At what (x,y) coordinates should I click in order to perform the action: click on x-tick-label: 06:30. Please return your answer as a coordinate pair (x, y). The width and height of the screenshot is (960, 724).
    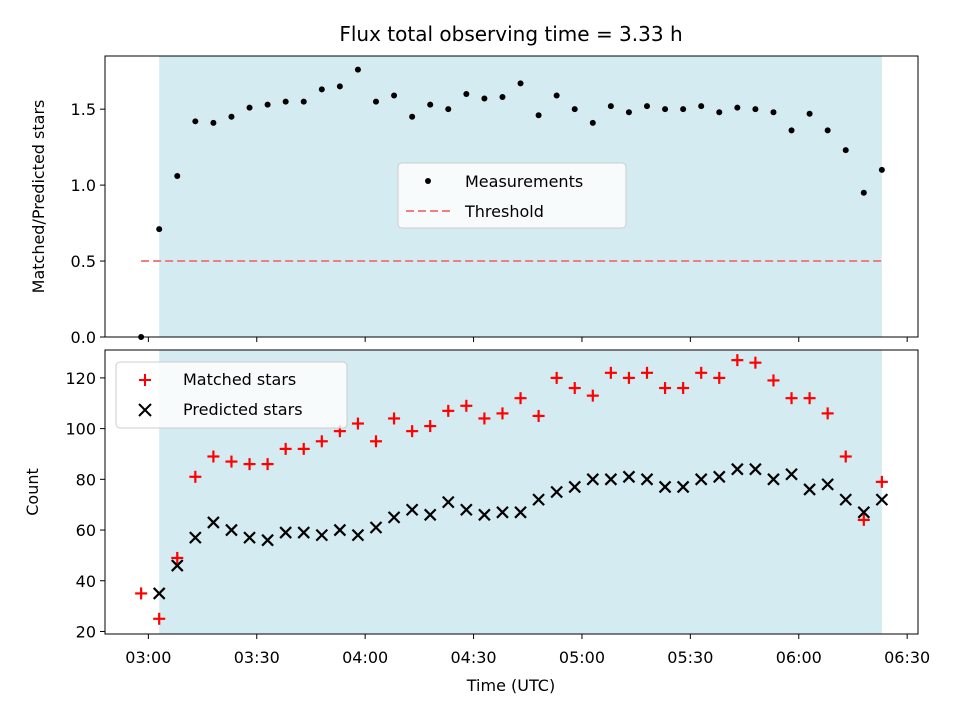
    Looking at the image, I should click on (907, 657).